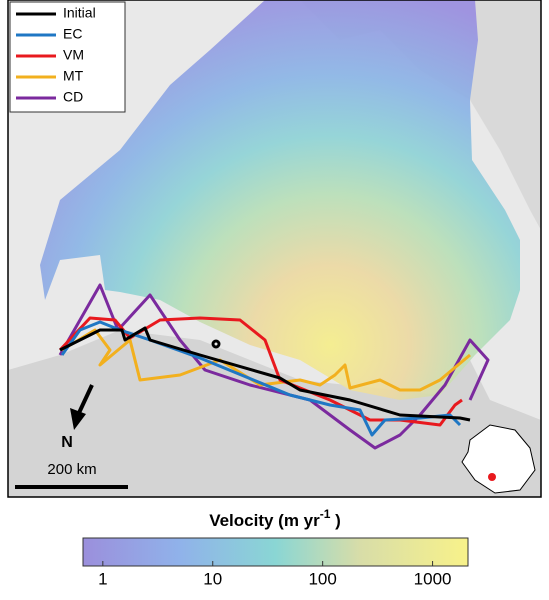  What do you see at coordinates (71, 469) in the screenshot?
I see `scale-label: 200 km` at bounding box center [71, 469].